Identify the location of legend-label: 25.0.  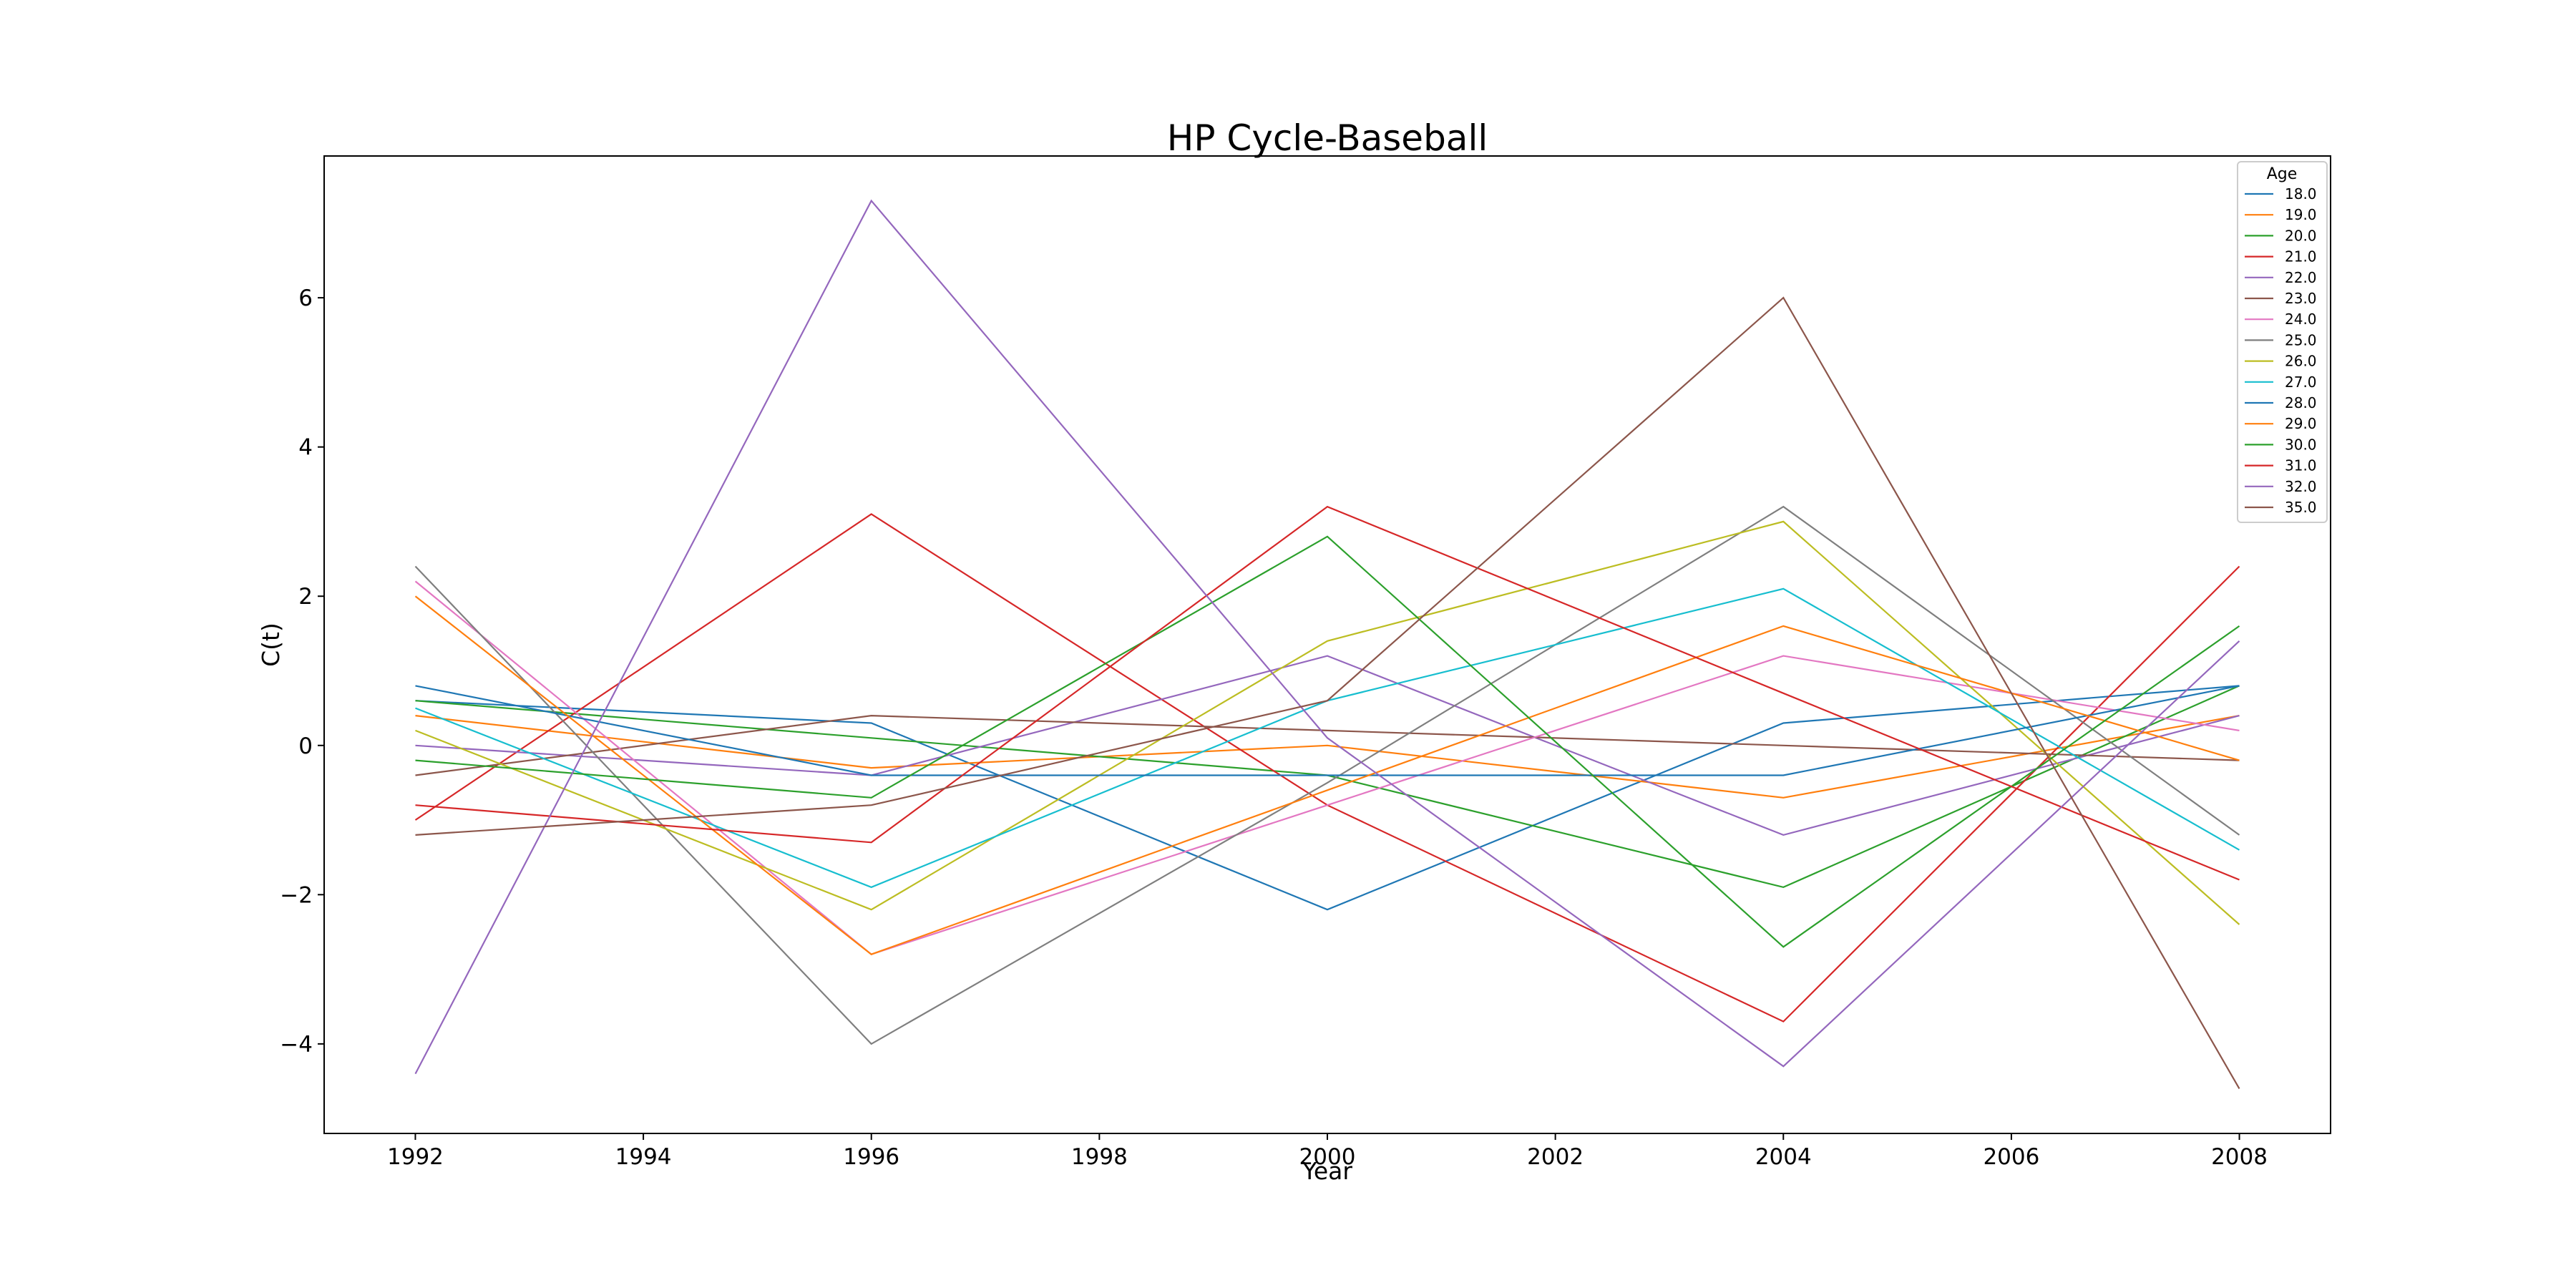
(2301, 339).